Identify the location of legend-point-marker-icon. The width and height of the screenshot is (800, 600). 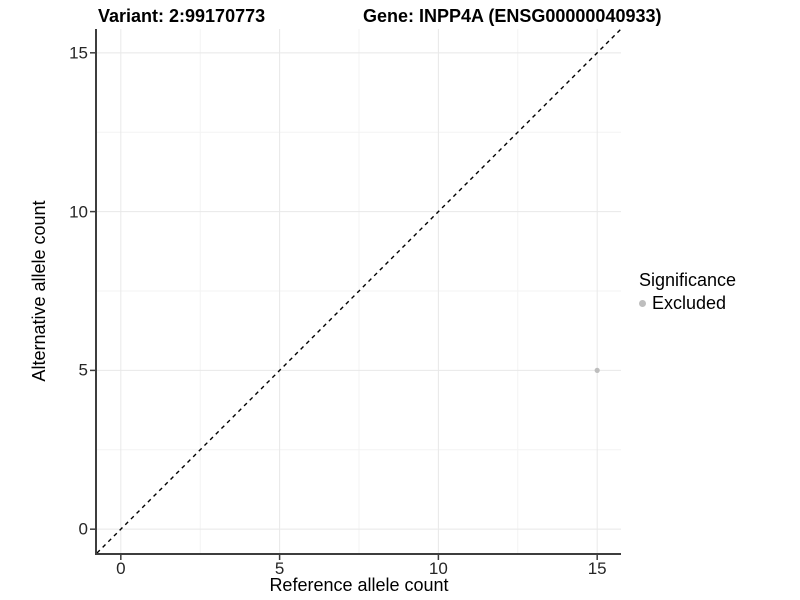
(642, 303).